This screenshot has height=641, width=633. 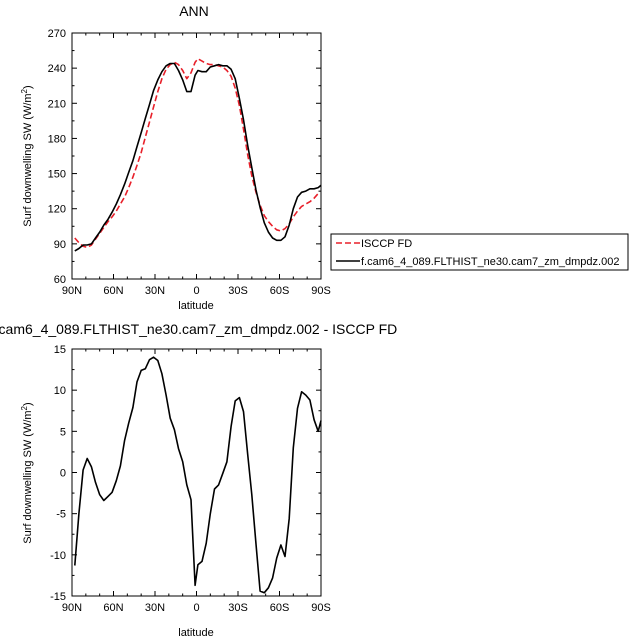 I want to click on panel1-x-axis-label: latitude, so click(x=195, y=306).